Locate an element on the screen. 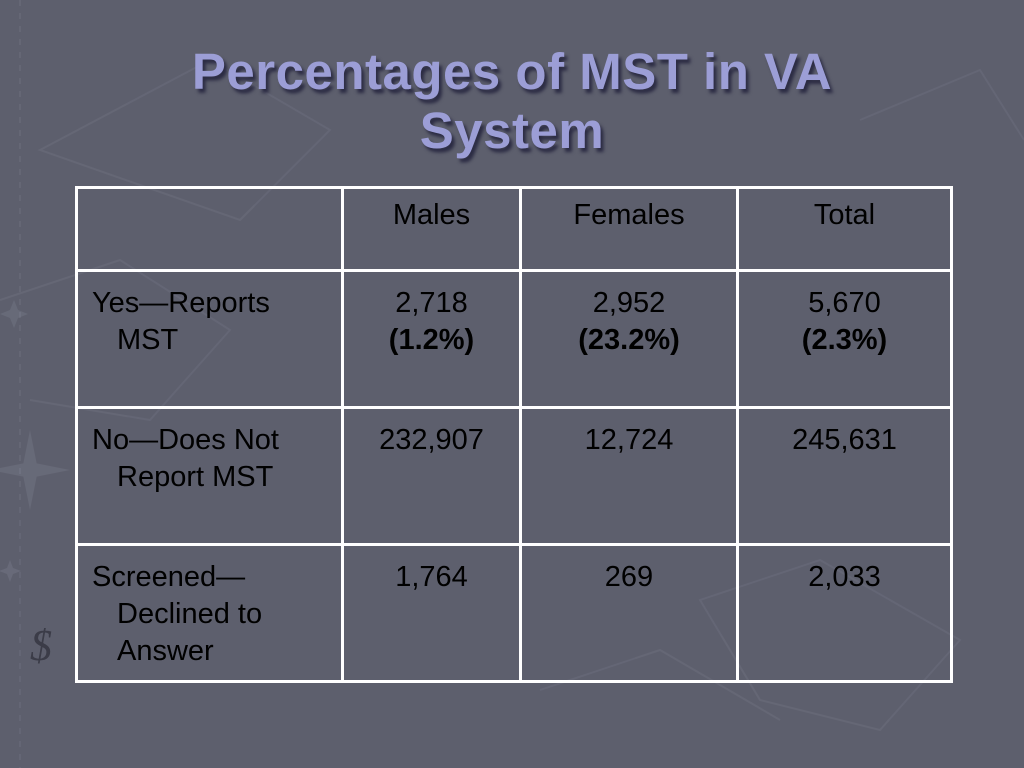 The image size is (1024, 768). row-label-line: No—Does Not is located at coordinates (185, 440).